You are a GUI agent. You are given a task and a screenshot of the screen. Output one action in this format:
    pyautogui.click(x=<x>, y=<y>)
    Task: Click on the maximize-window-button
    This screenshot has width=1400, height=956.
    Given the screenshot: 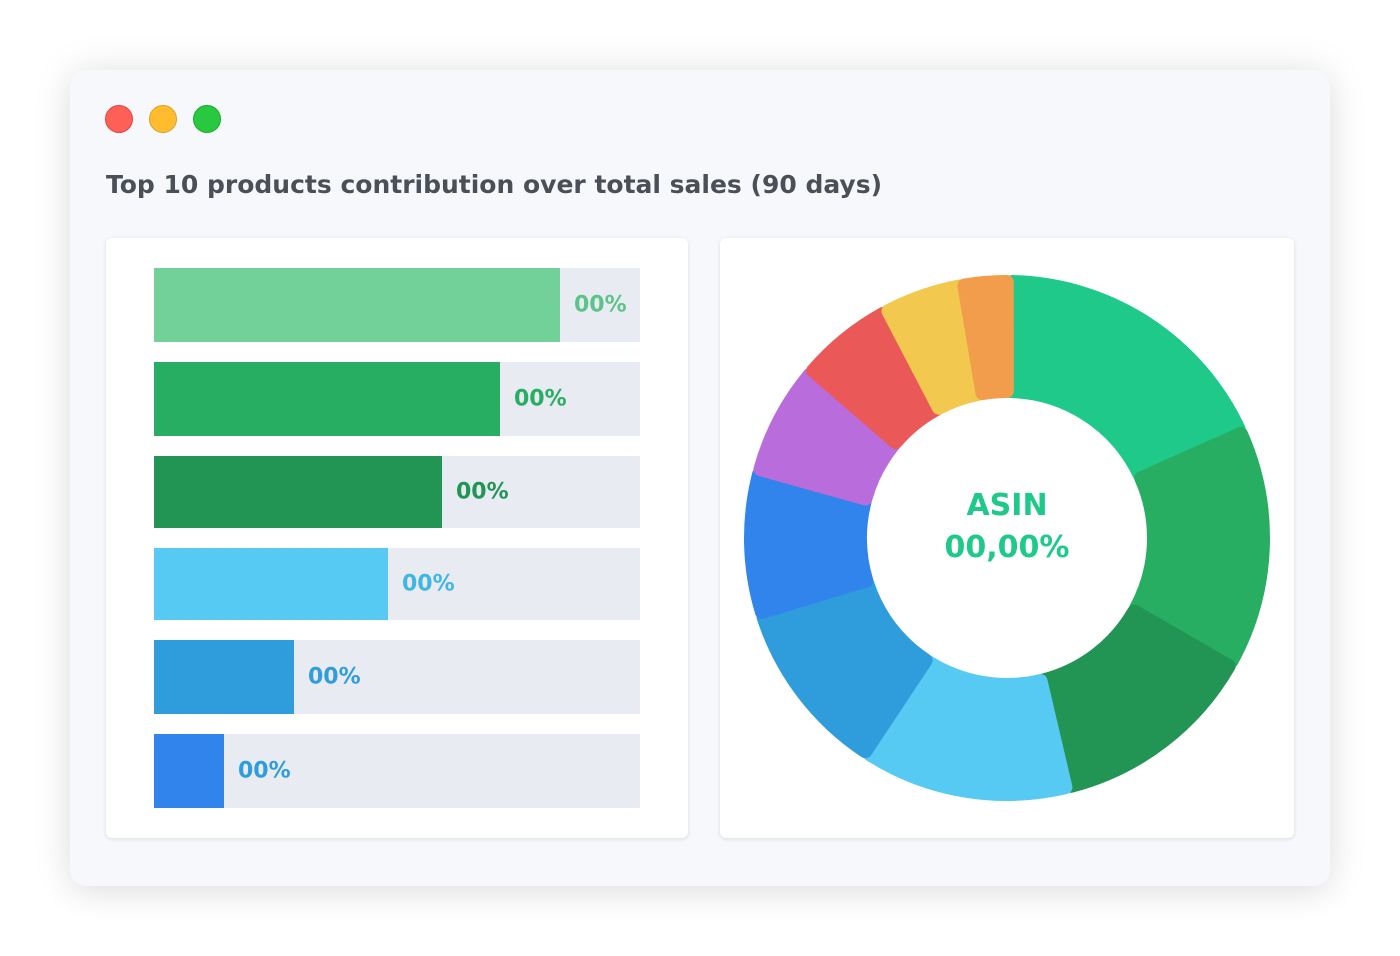 What is the action you would take?
    pyautogui.click(x=207, y=119)
    